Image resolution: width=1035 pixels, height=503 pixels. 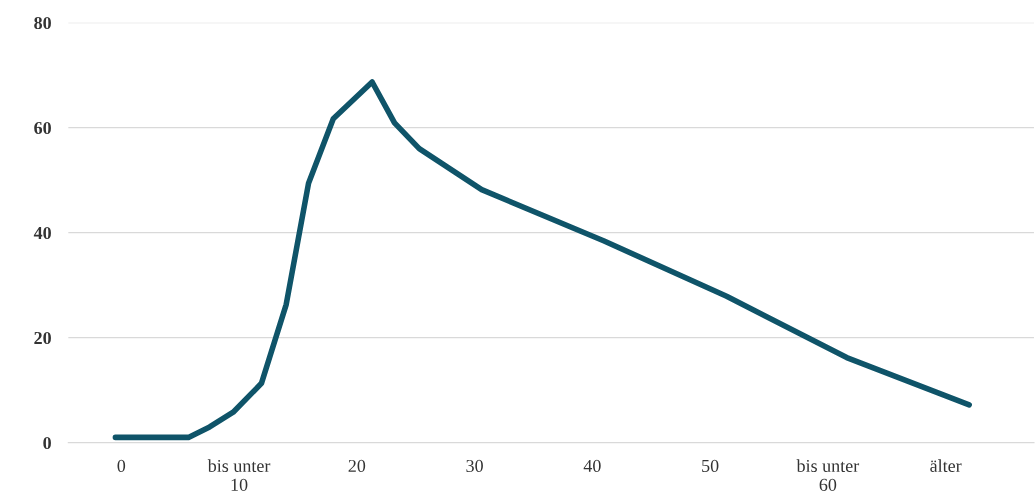 I want to click on x-tick-label: bis unter 60, so click(x=828, y=475).